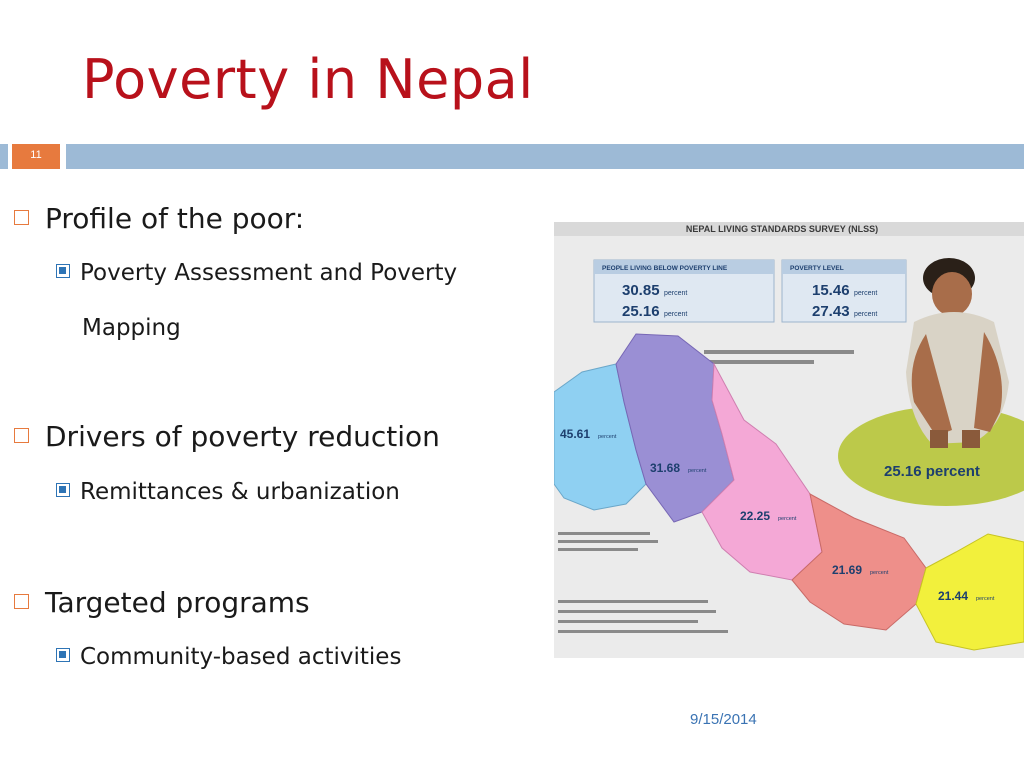 The width and height of the screenshot is (1024, 768). I want to click on bullet-text: Targeted programs, so click(177, 602).